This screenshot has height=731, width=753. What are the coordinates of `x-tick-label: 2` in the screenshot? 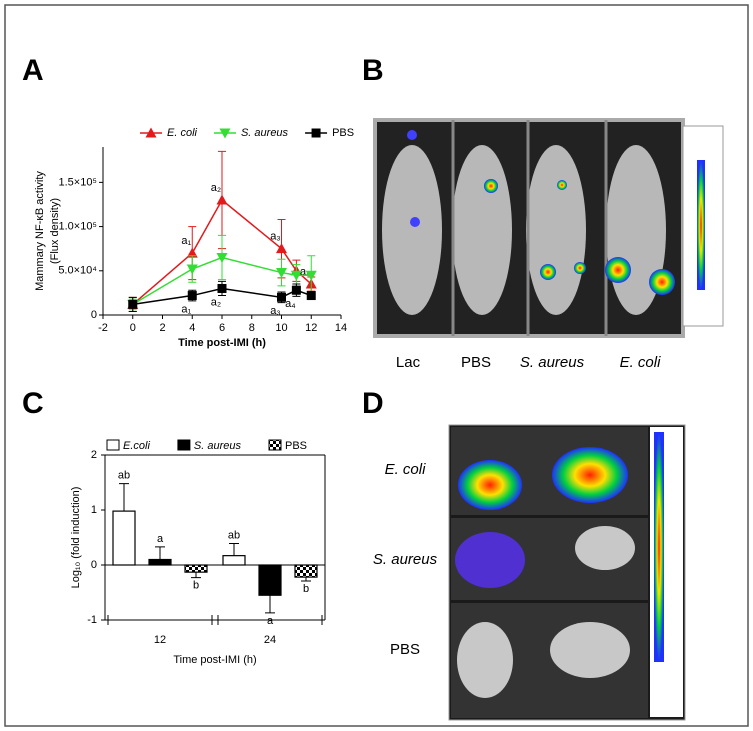 It's located at (162, 328).